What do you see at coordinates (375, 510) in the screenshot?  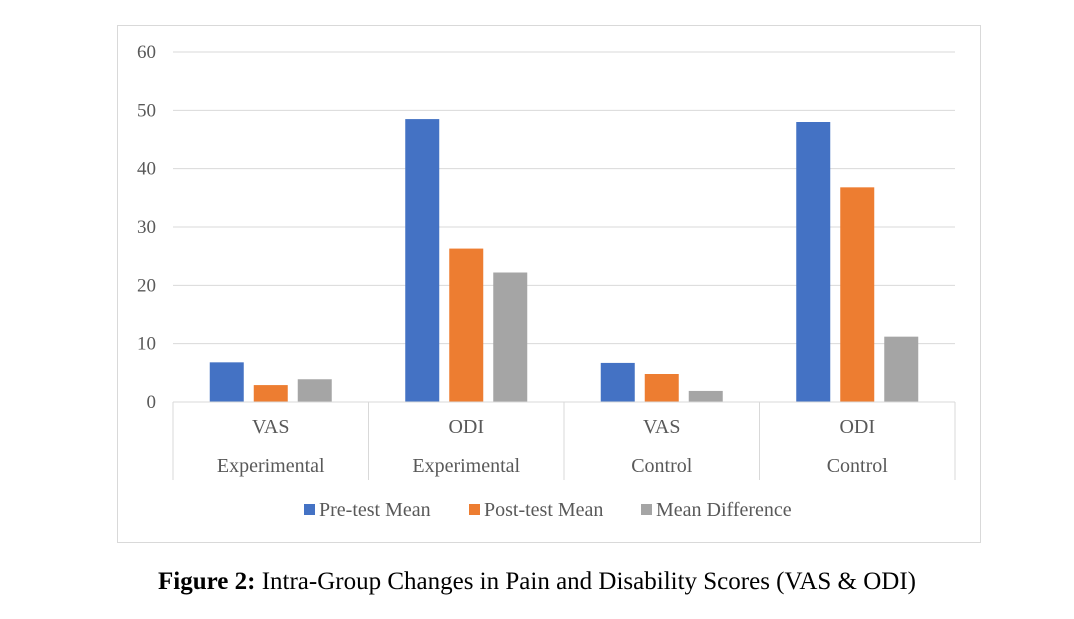 I see `legend-label-1: Pre-test Mean` at bounding box center [375, 510].